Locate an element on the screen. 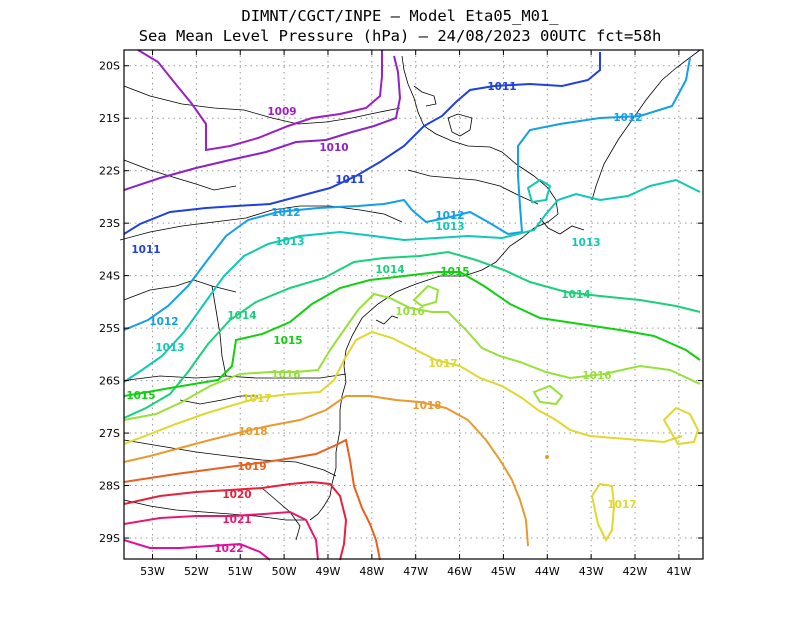  isobar-label-1009: 1009 is located at coordinates (281, 112).